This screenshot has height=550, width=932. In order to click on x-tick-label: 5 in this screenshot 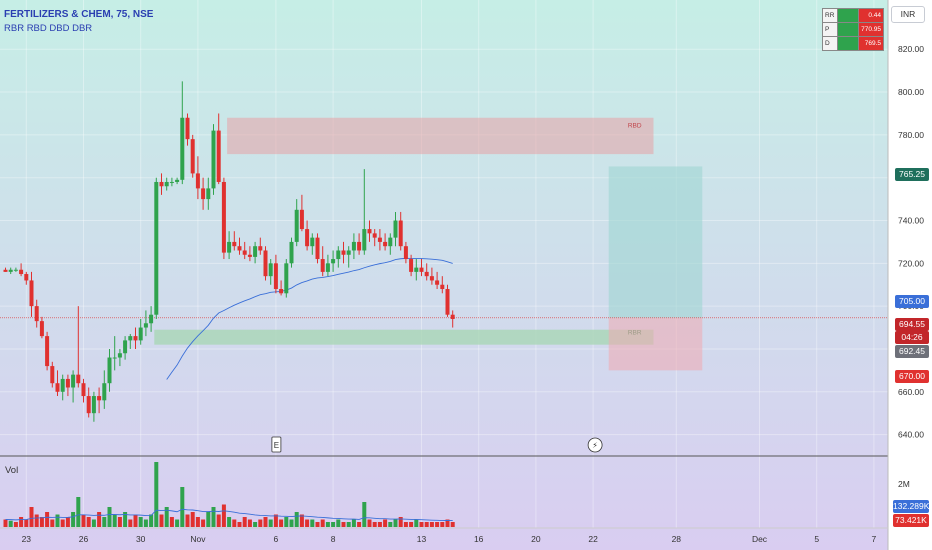, I will do `click(816, 539)`.